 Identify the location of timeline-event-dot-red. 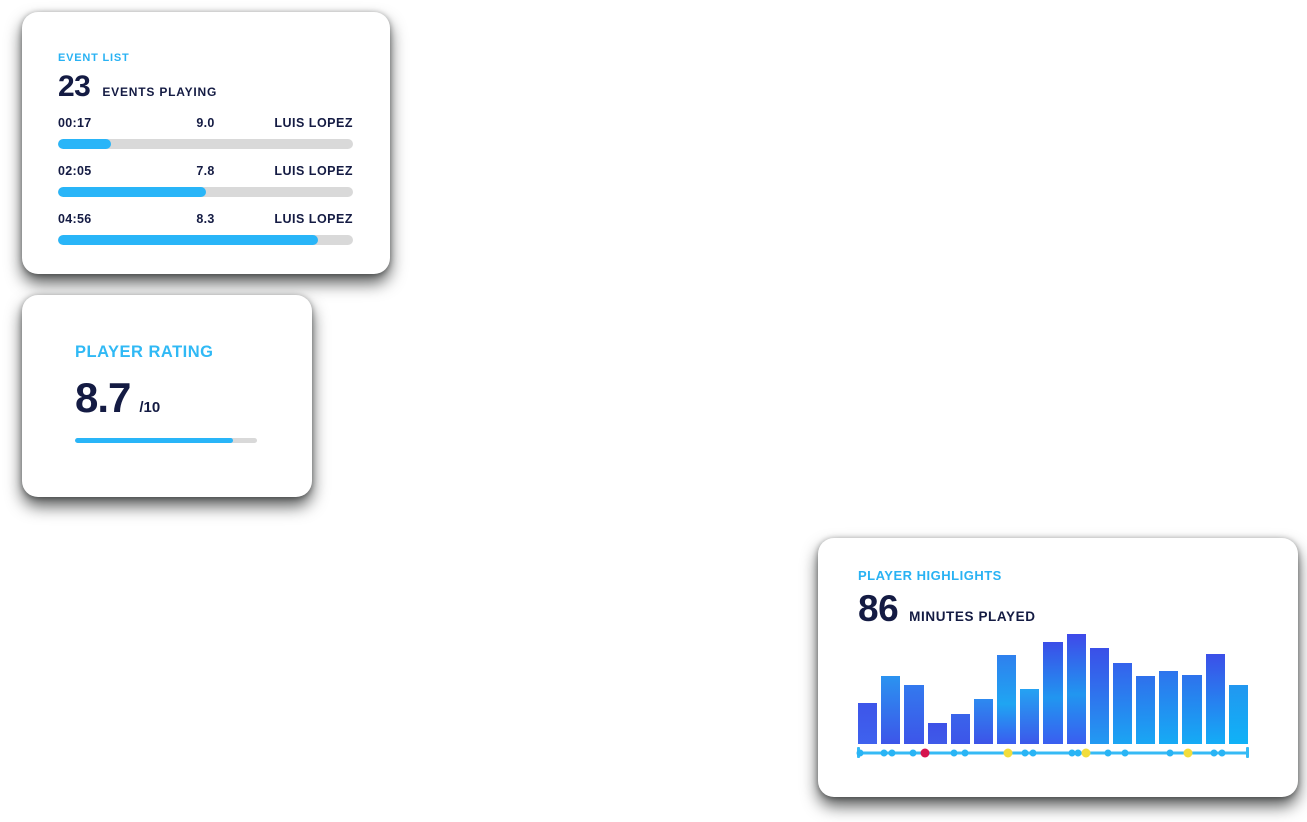
(925, 752).